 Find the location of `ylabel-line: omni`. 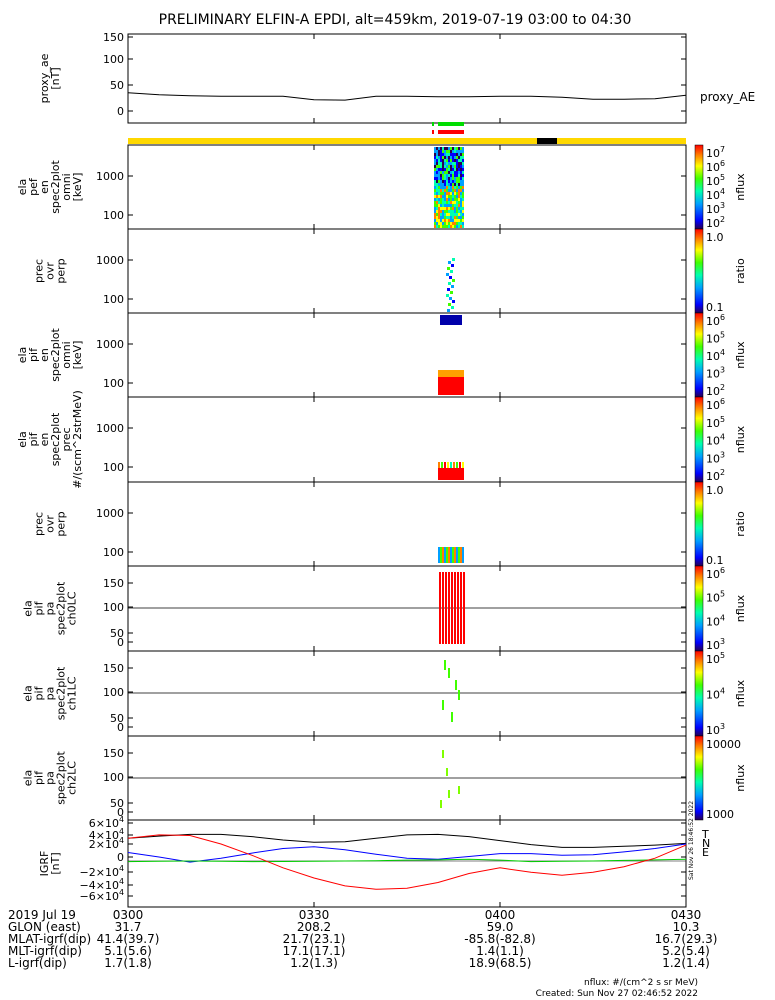

ylabel-line: omni is located at coordinates (66, 354).